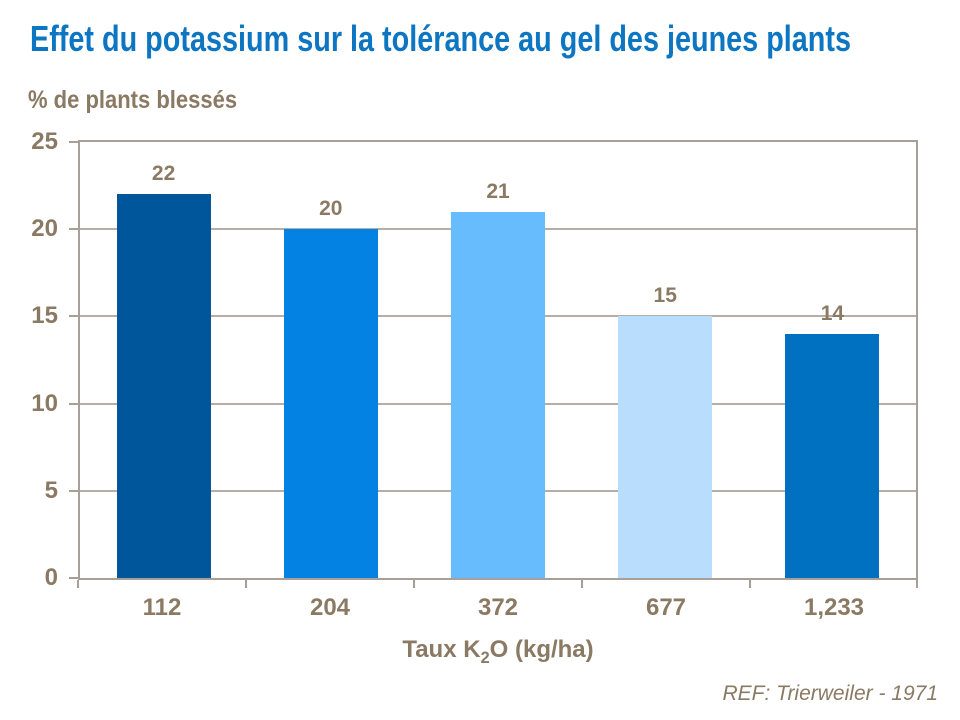  I want to click on bar-column: 22, so click(163, 360).